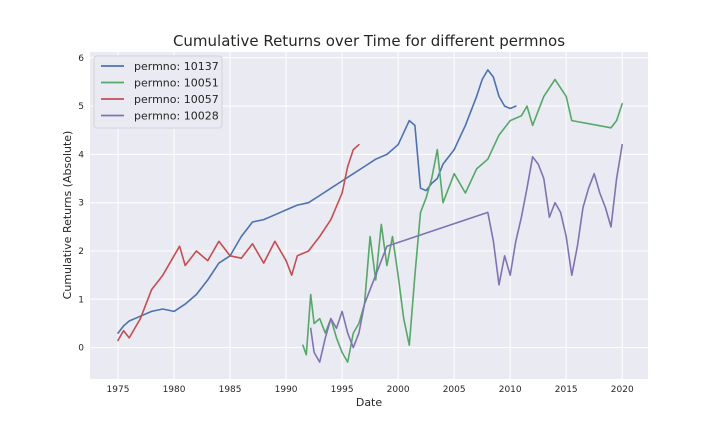 This screenshot has width=720, height=432. I want to click on x-tick-label: 1975, so click(118, 390).